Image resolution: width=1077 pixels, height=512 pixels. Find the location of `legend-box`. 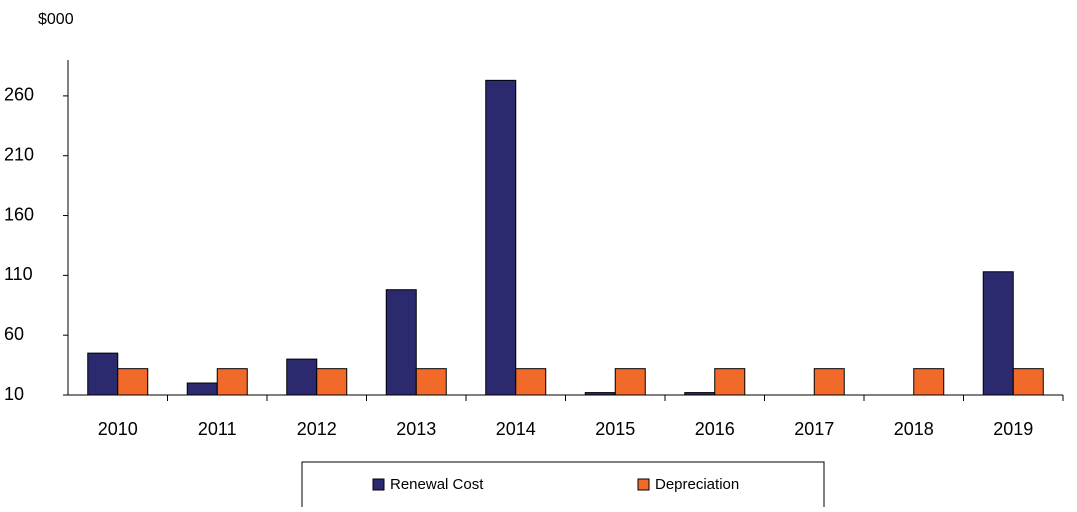

legend-box is located at coordinates (563, 486).